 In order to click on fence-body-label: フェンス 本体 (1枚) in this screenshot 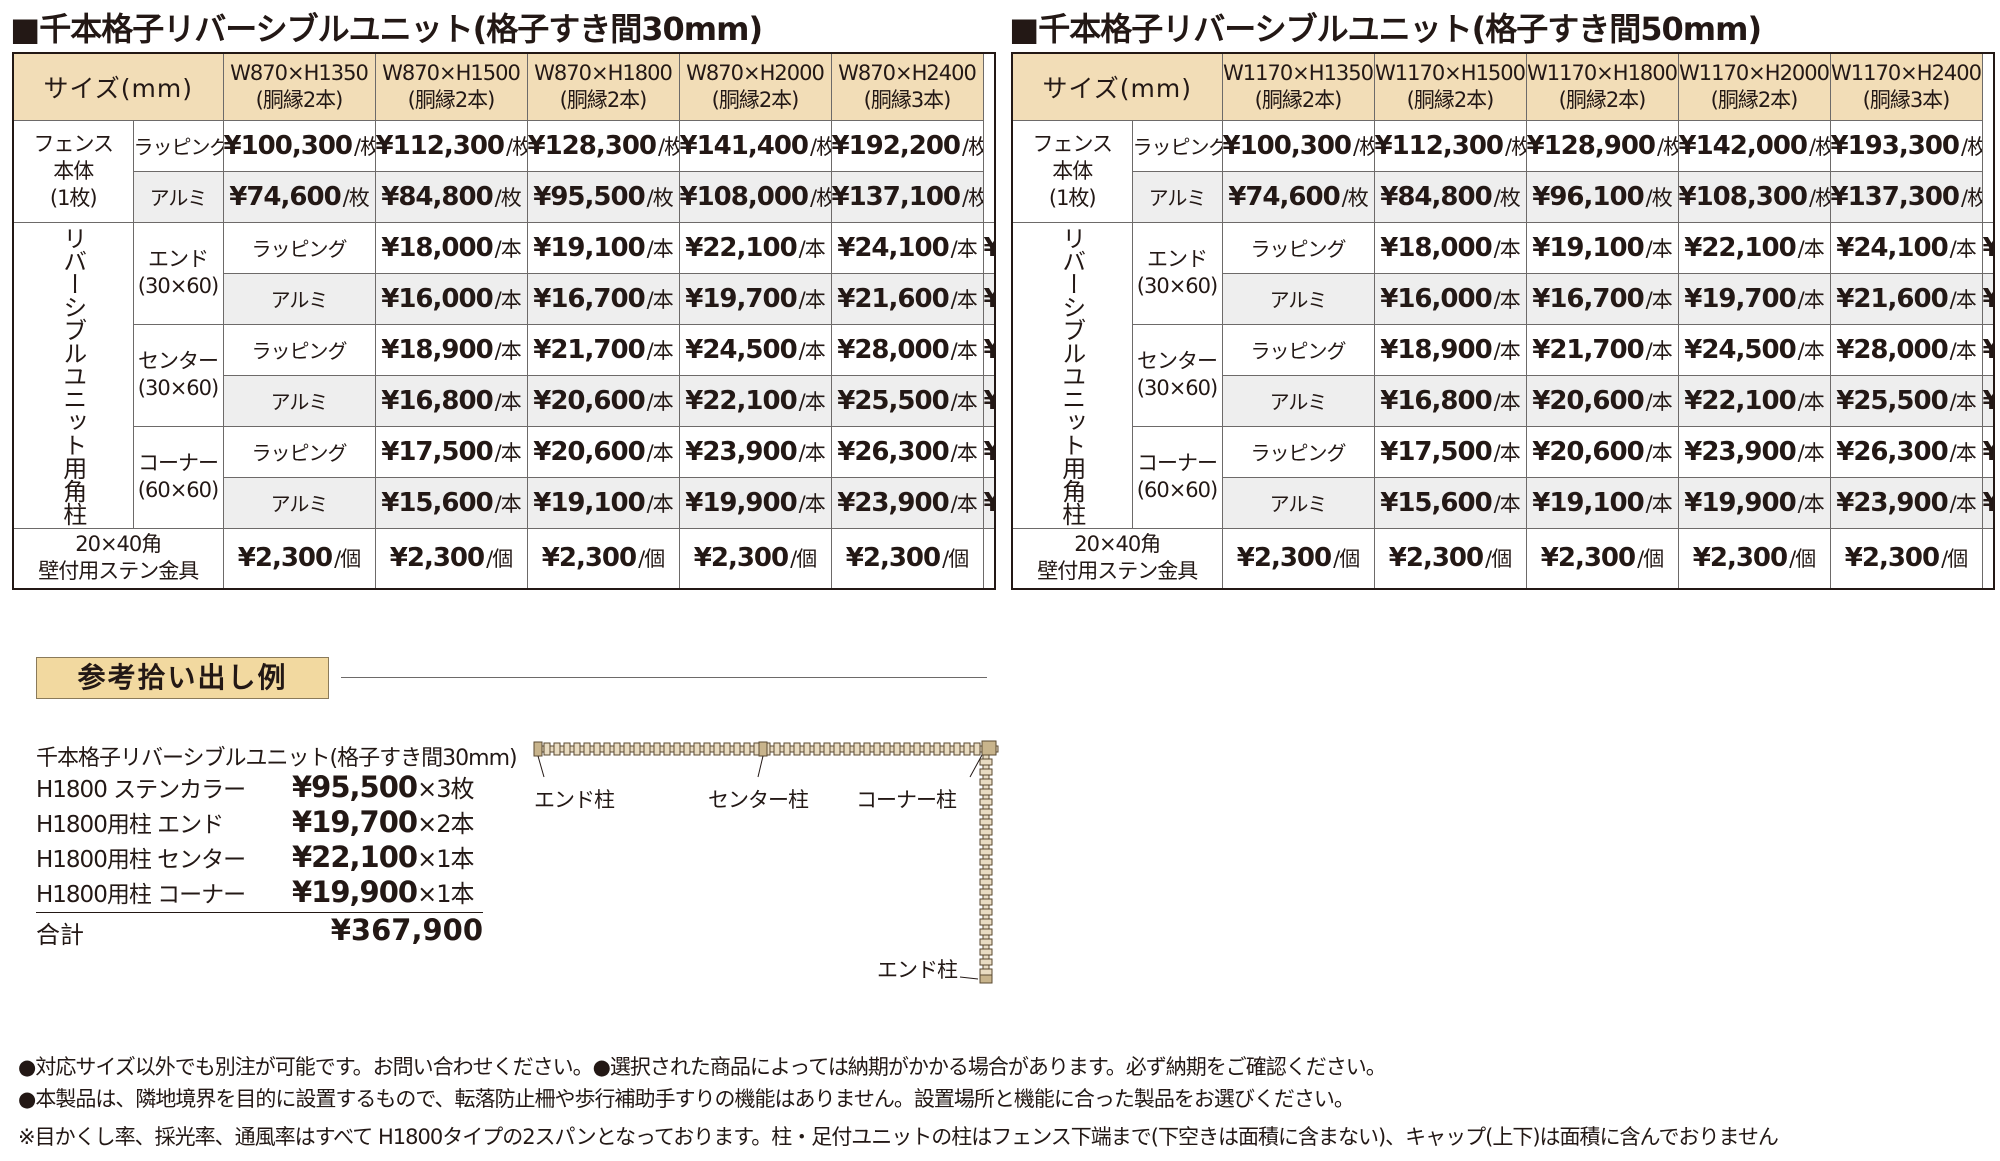, I will do `click(1072, 171)`.